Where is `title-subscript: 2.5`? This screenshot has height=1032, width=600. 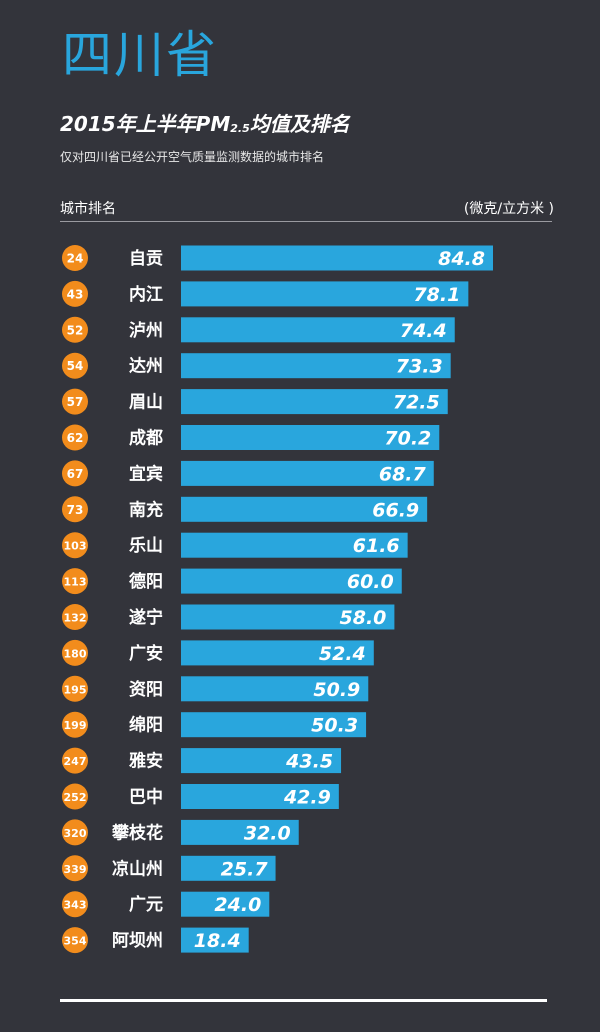
title-subscript: 2.5 is located at coordinates (240, 128).